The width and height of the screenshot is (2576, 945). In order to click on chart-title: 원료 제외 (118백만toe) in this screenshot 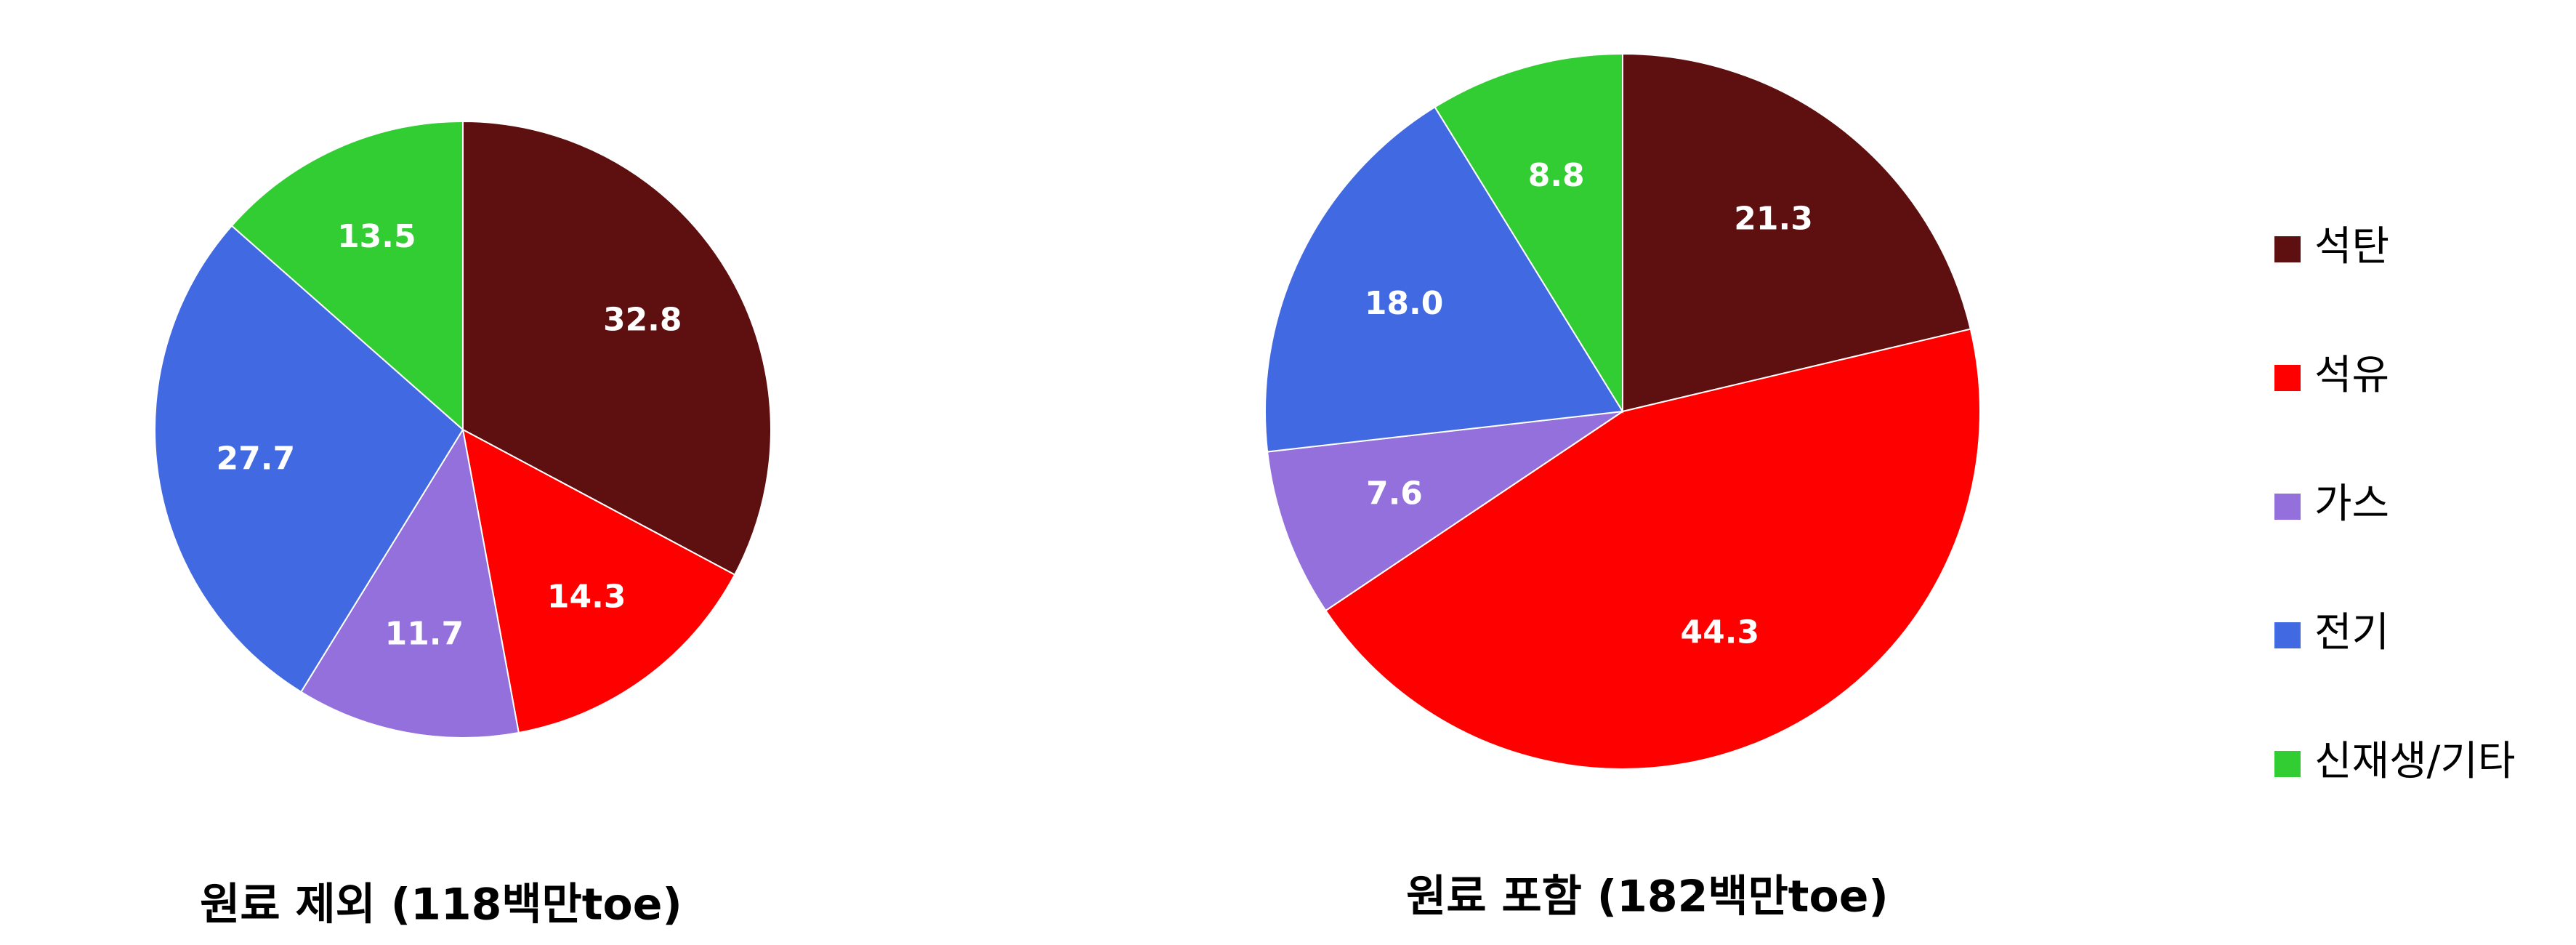, I will do `click(441, 905)`.